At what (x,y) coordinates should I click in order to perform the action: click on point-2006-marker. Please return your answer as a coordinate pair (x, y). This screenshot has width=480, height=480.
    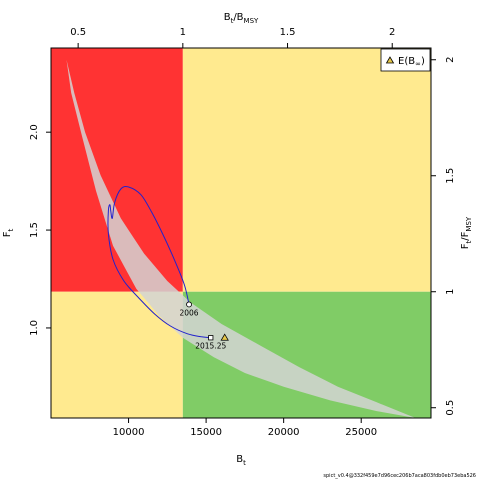
    Looking at the image, I should click on (189, 304).